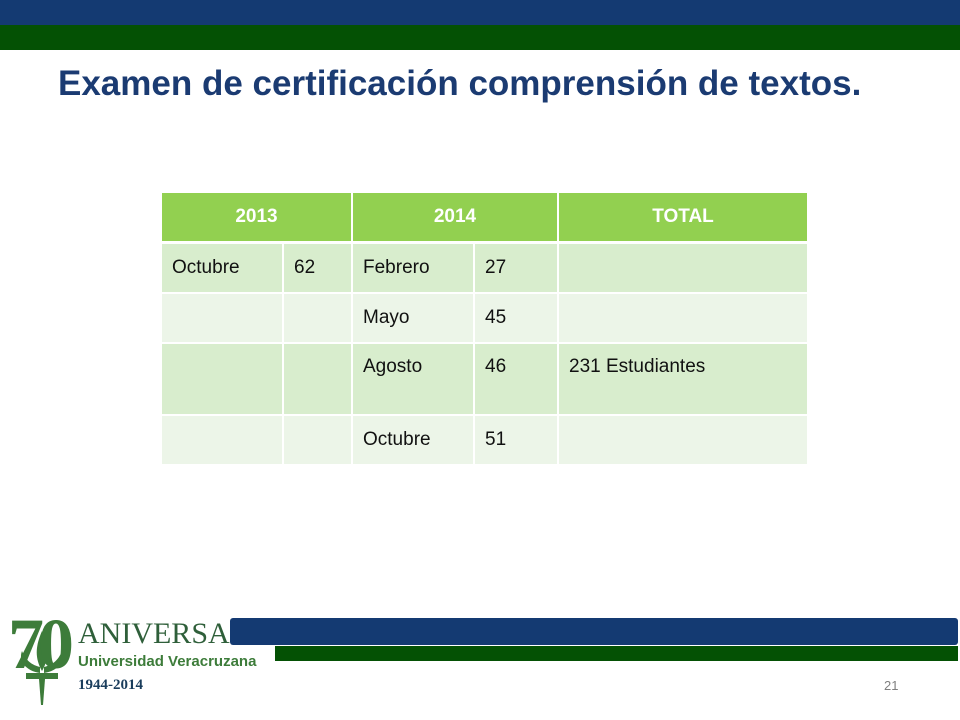 This screenshot has height=720, width=960. What do you see at coordinates (480, 37) in the screenshot?
I see `top-green-band` at bounding box center [480, 37].